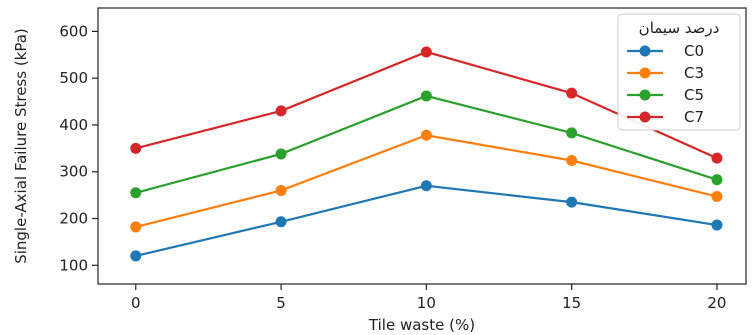 This screenshot has width=752, height=335. What do you see at coordinates (73, 219) in the screenshot?
I see `y-tick-label: 200` at bounding box center [73, 219].